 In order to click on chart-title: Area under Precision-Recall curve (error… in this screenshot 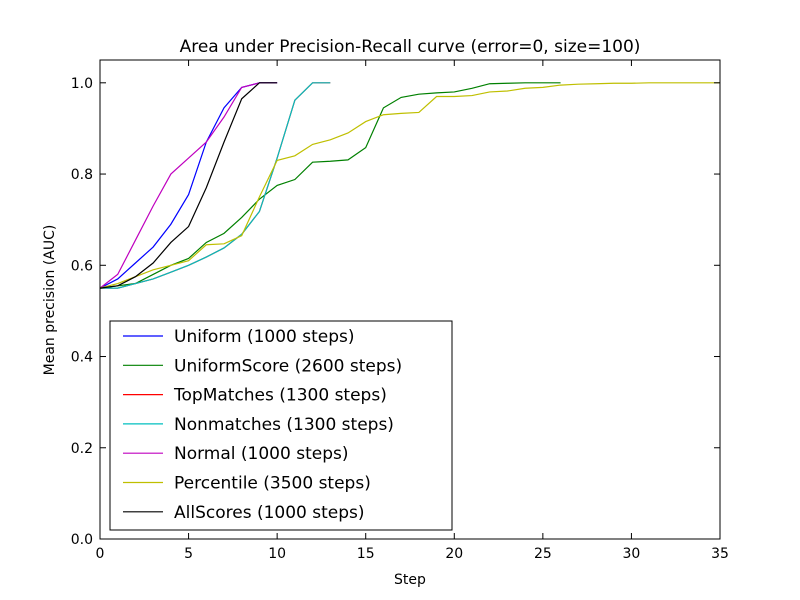, I will do `click(410, 47)`.